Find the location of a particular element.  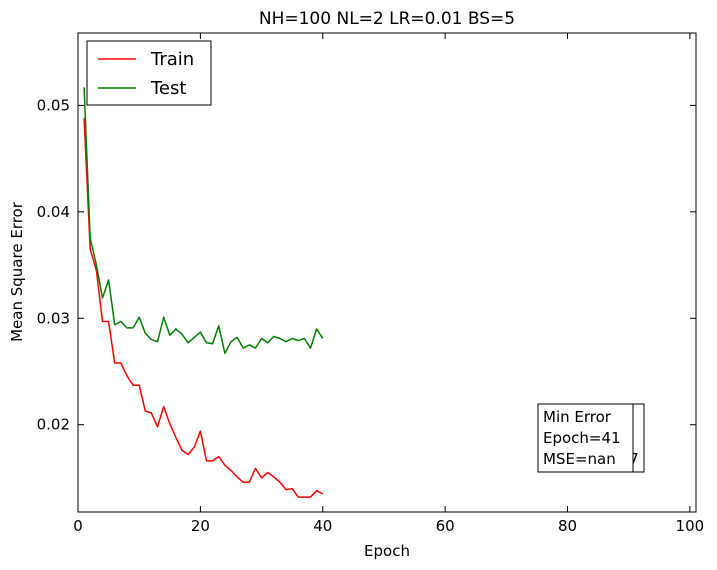

legend-label-test: Test is located at coordinates (168, 88).